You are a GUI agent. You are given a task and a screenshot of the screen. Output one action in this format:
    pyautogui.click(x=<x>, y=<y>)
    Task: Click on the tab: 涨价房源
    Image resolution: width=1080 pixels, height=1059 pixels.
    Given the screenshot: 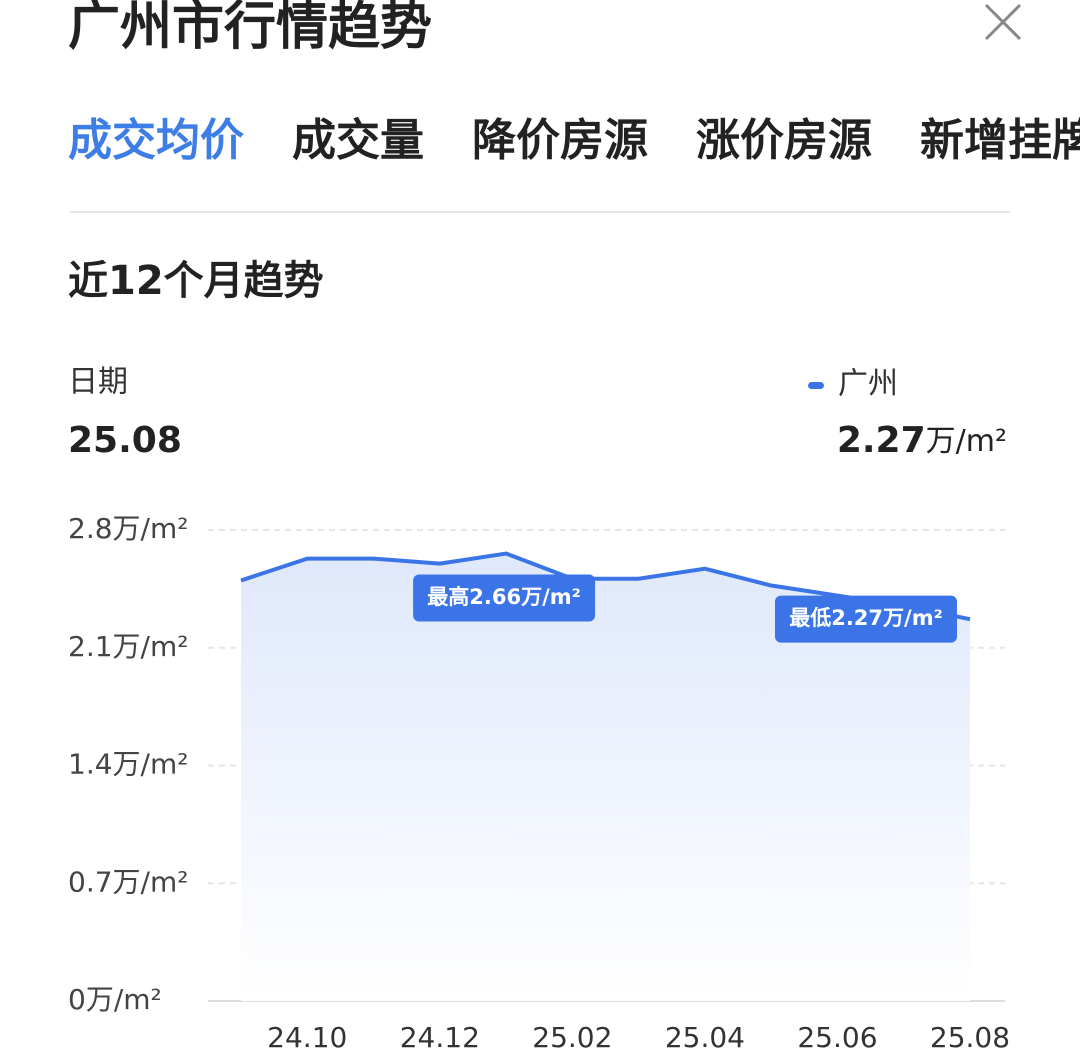 What is the action you would take?
    pyautogui.click(x=784, y=140)
    